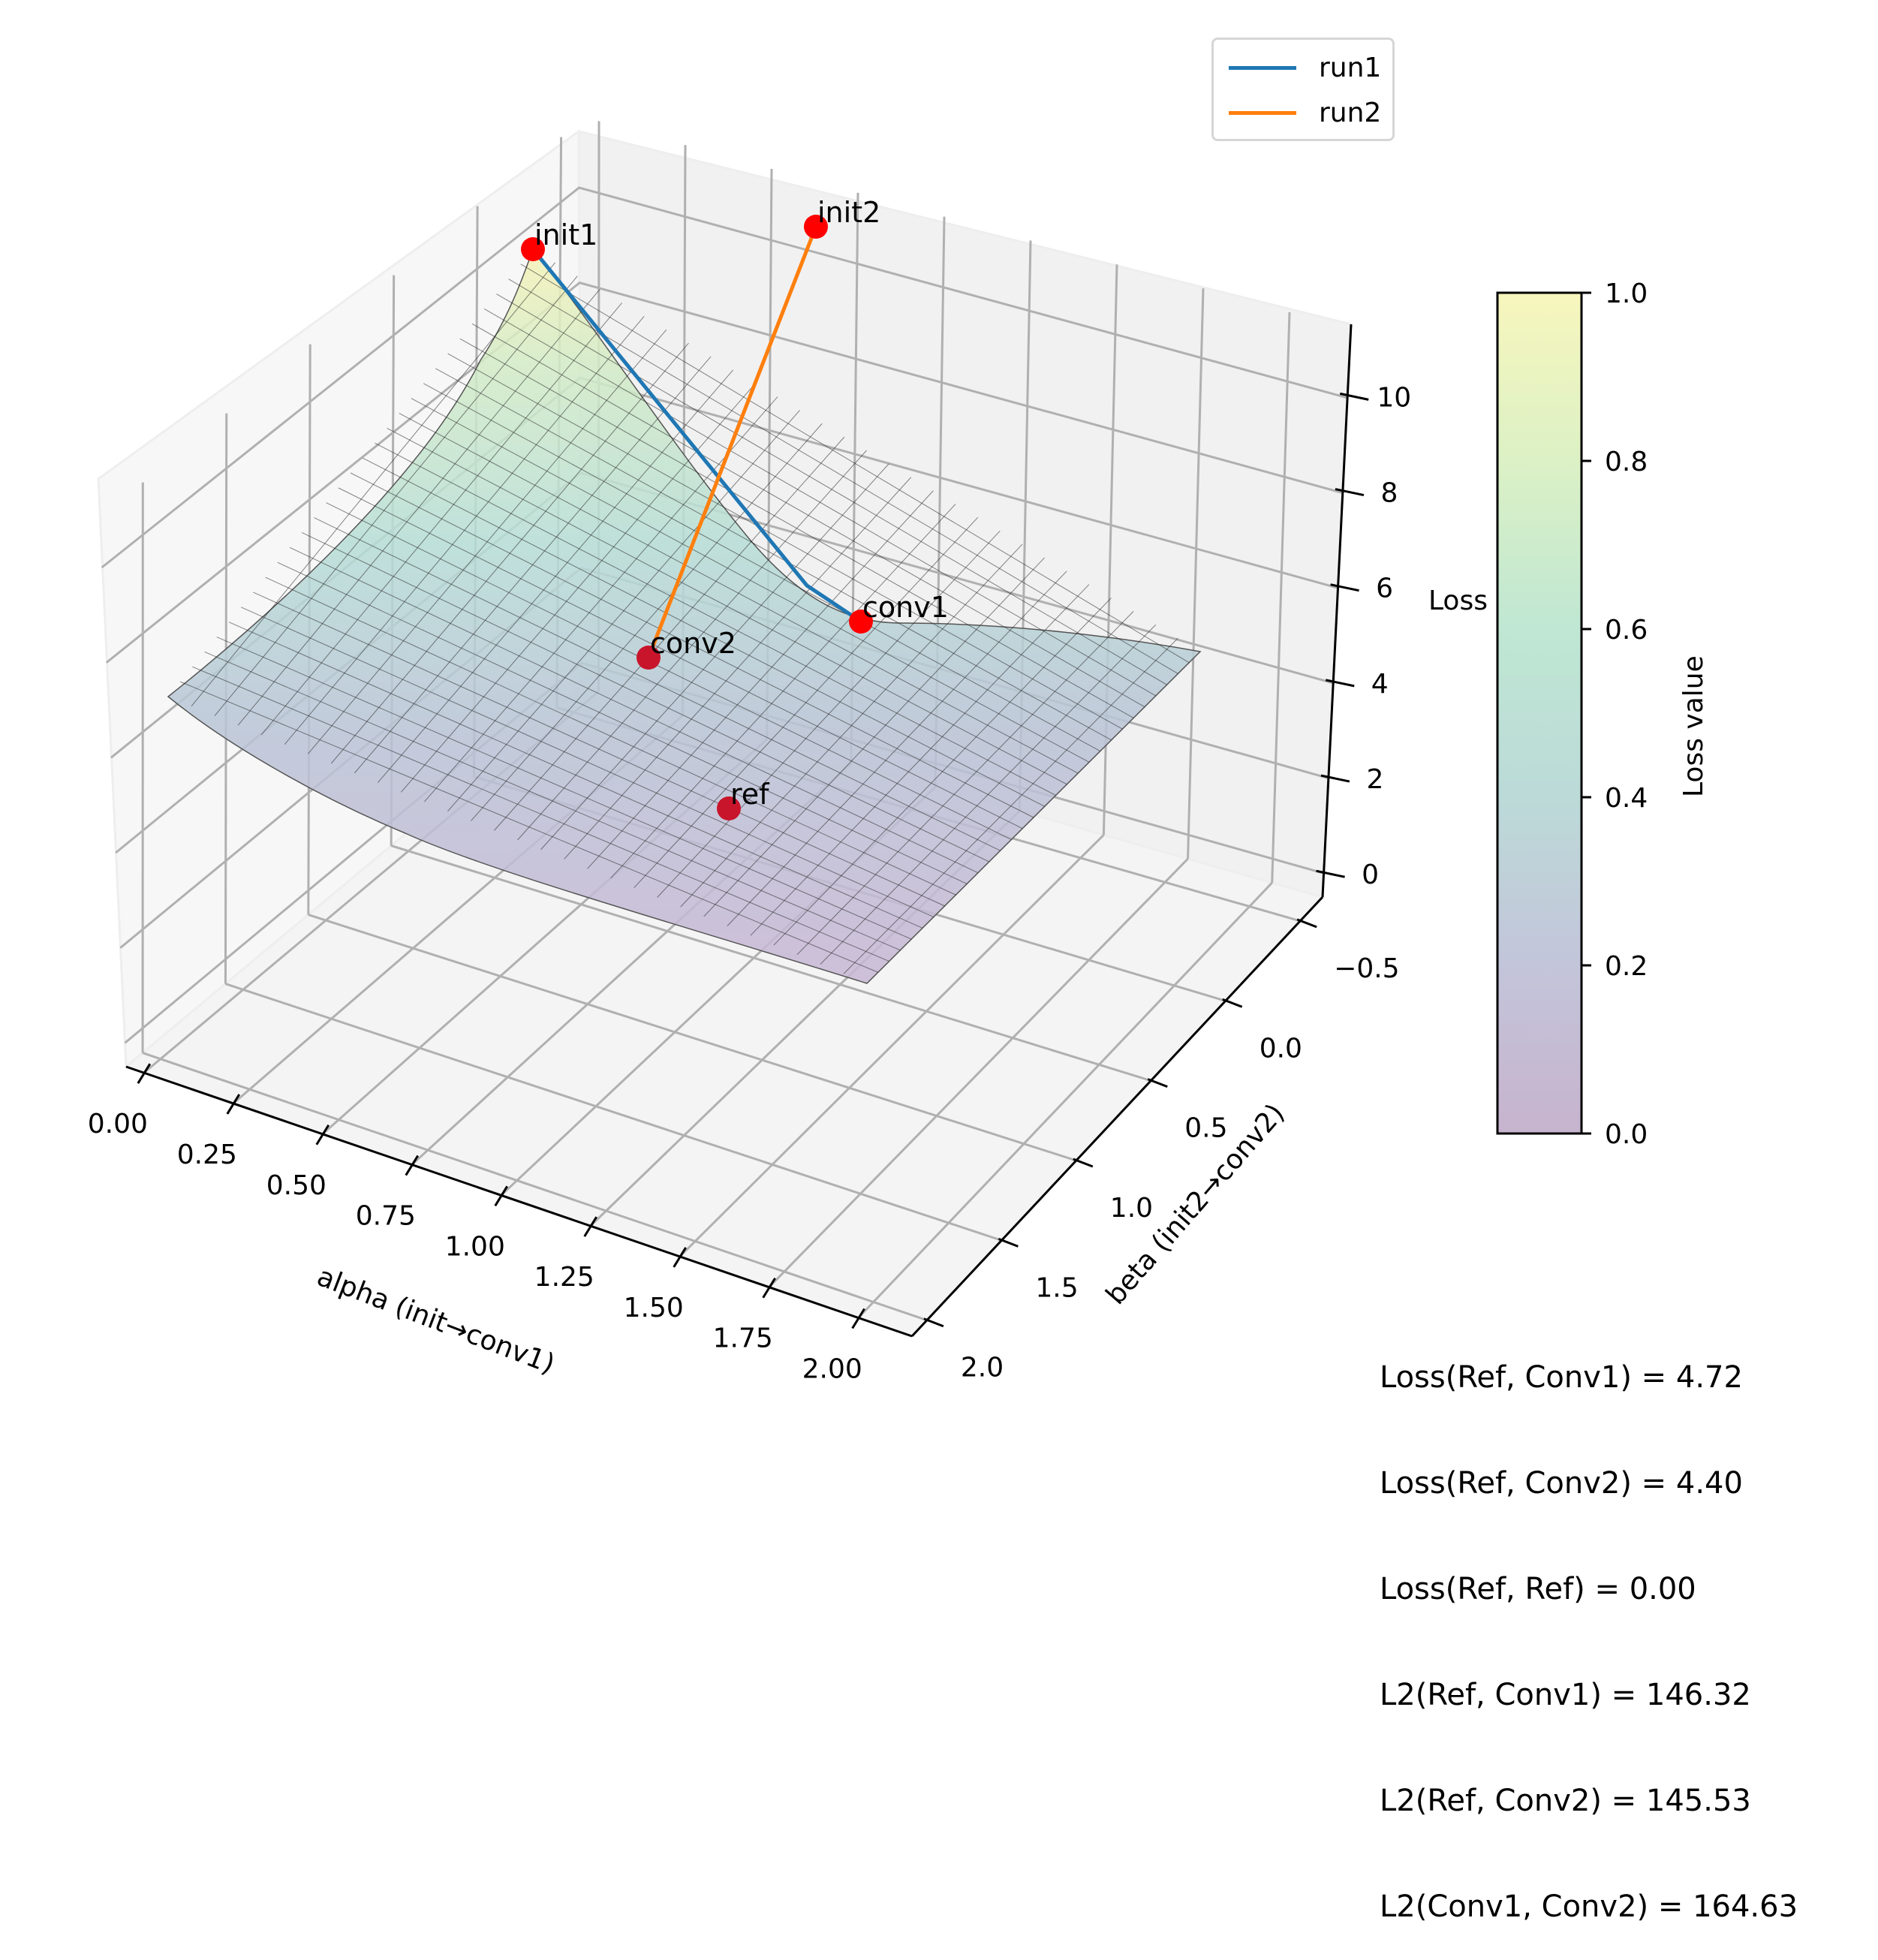 The width and height of the screenshot is (1878, 1960). What do you see at coordinates (1367, 968) in the screenshot?
I see `y-tick-label: −0.5` at bounding box center [1367, 968].